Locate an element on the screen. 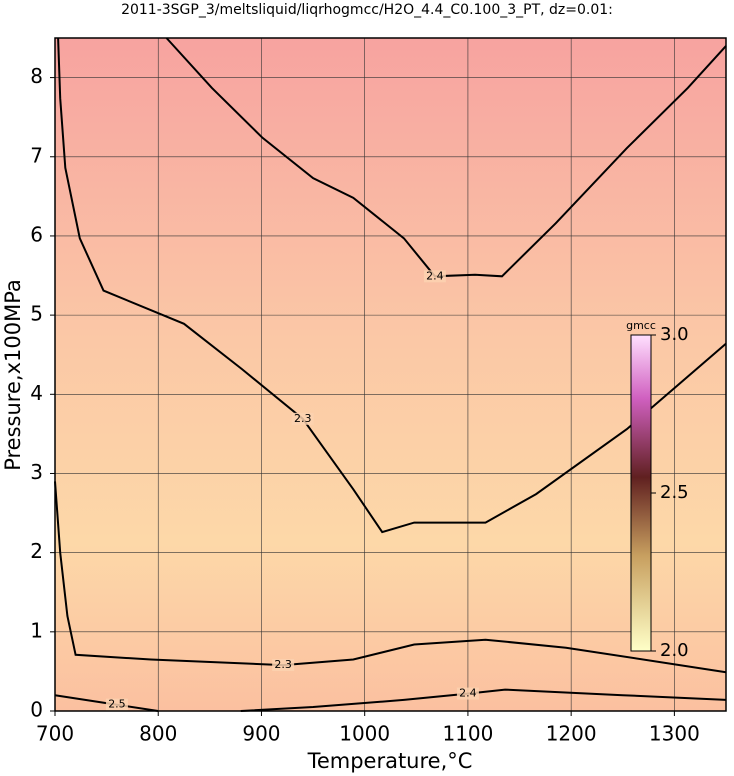 This screenshot has height=776, width=734. x-tick-label: 1200 is located at coordinates (571, 734).